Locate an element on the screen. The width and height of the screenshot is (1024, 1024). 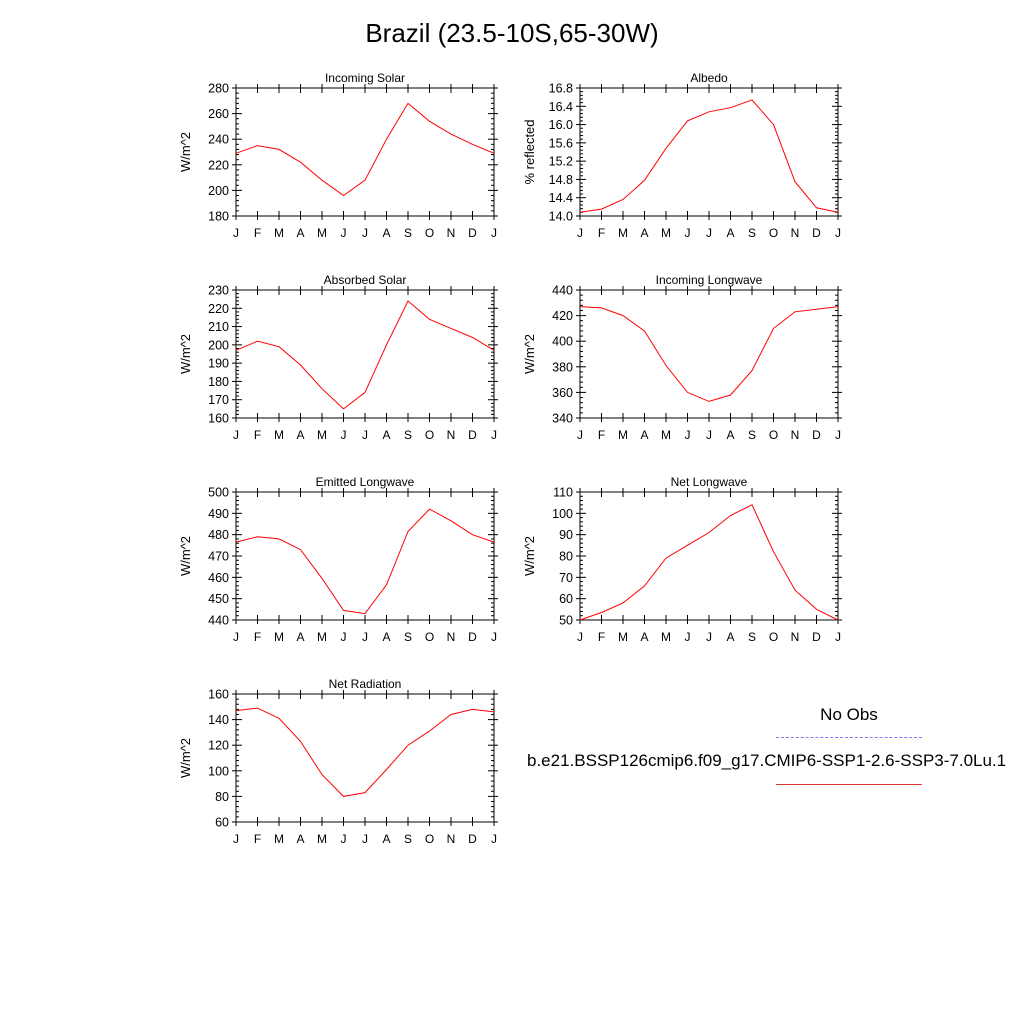
legend-obs-label: No Obs is located at coordinates (849, 714).